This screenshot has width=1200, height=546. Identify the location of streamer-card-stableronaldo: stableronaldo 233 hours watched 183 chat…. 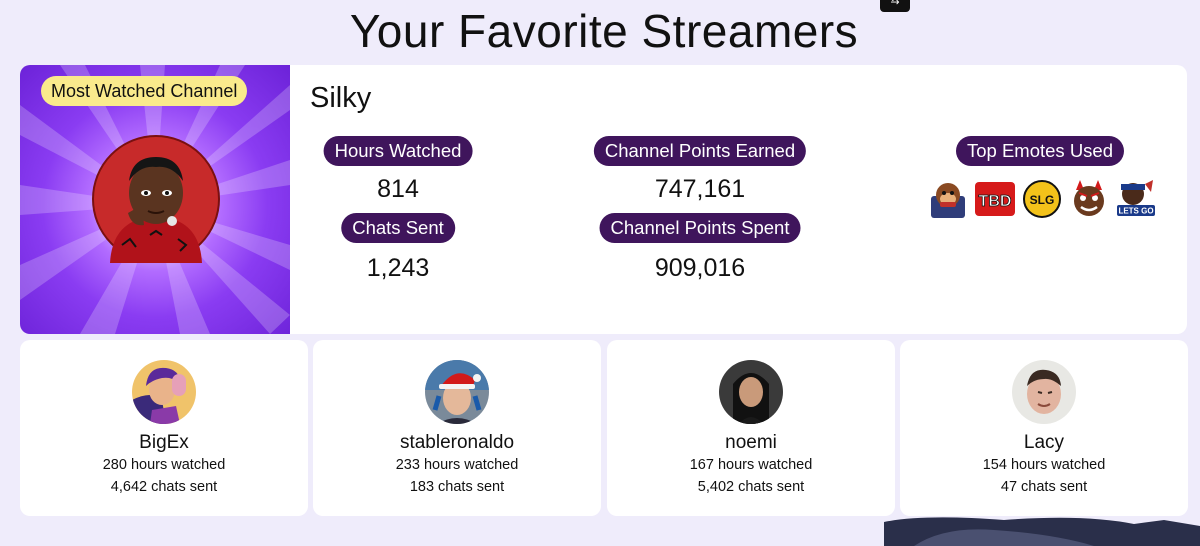
(457, 428).